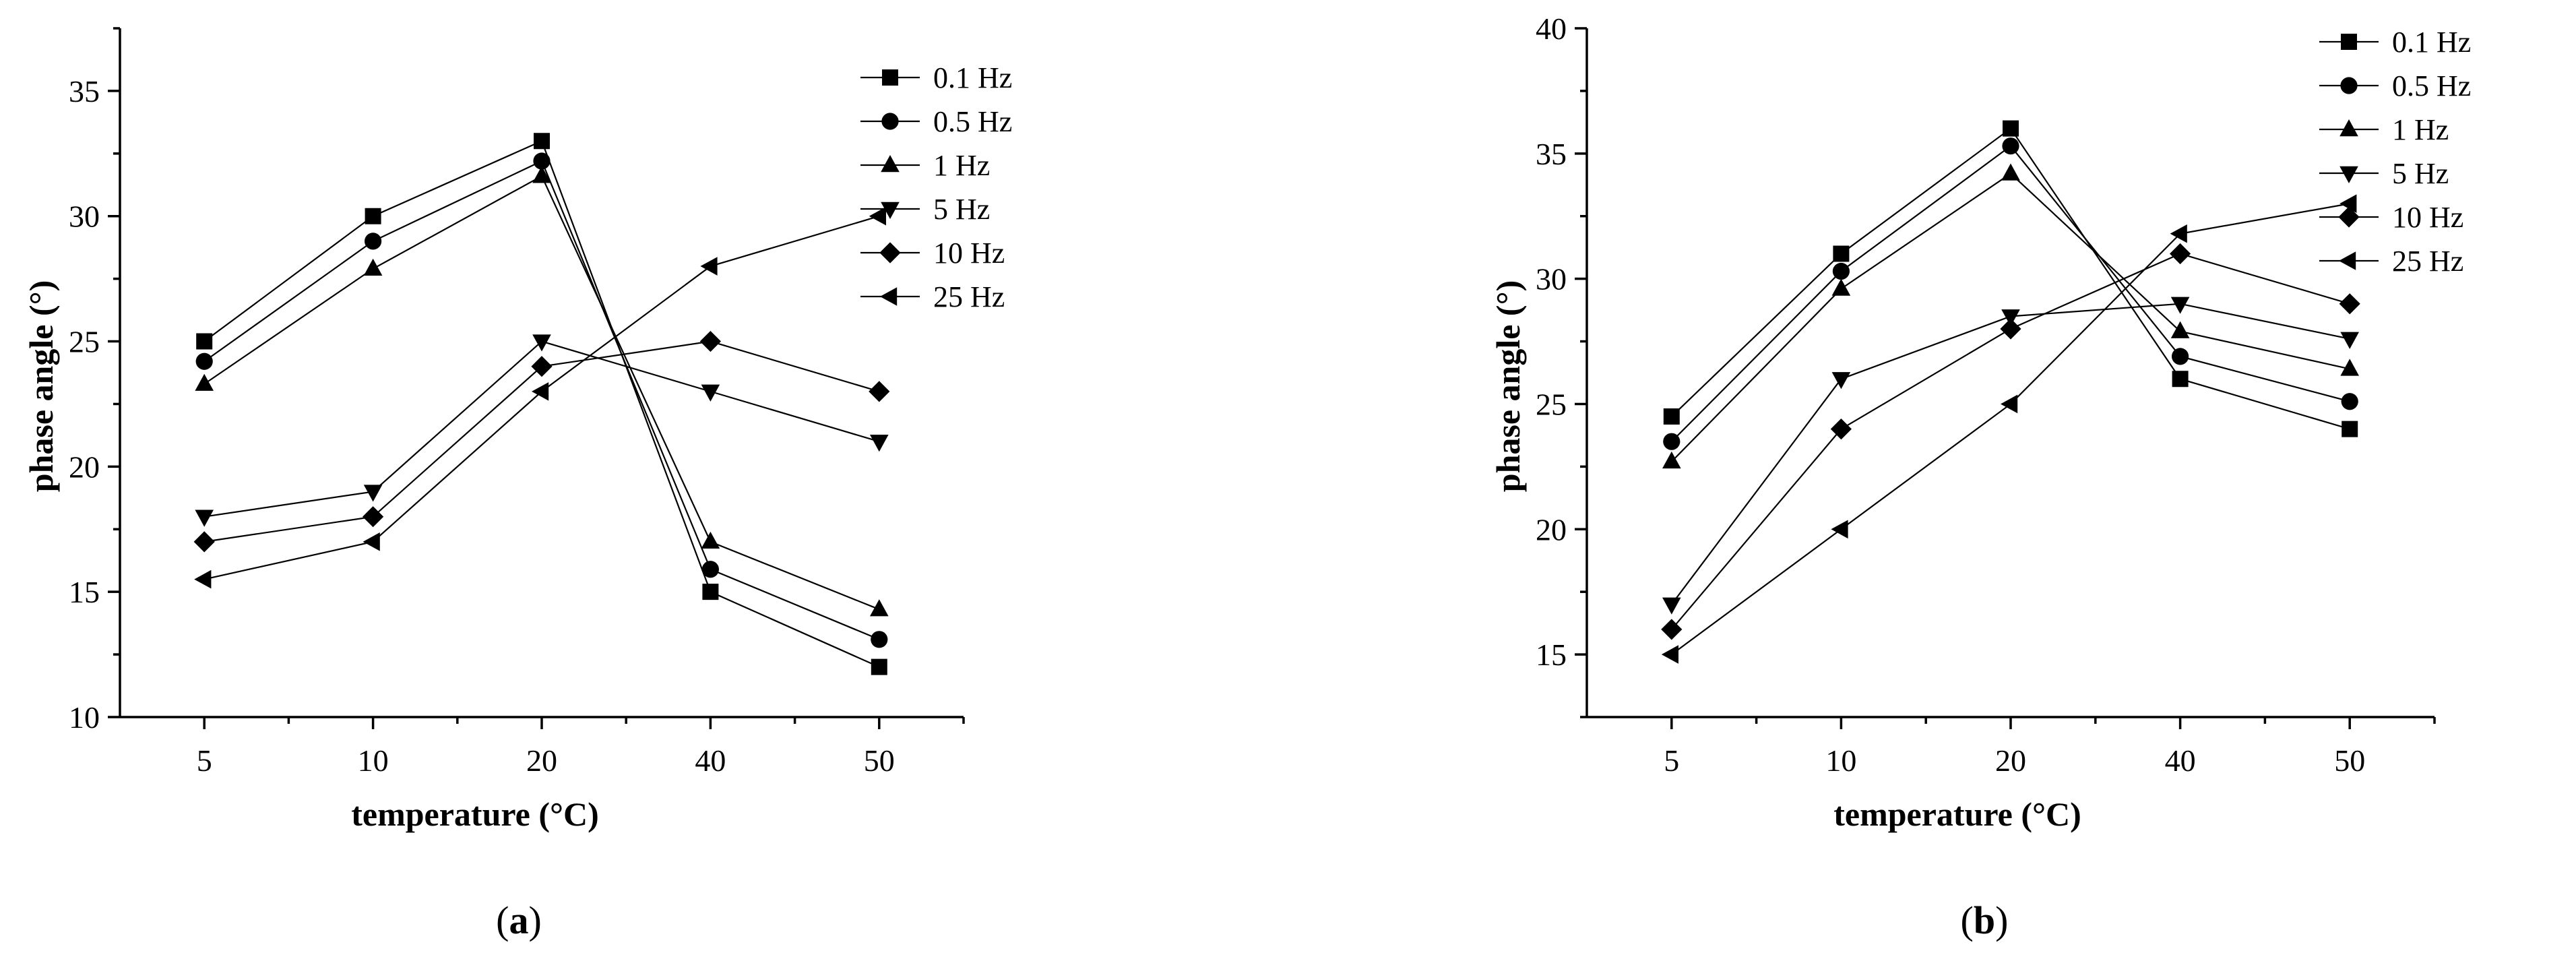  What do you see at coordinates (961, 209) in the screenshot?
I see `legend-label: 5 Hz` at bounding box center [961, 209].